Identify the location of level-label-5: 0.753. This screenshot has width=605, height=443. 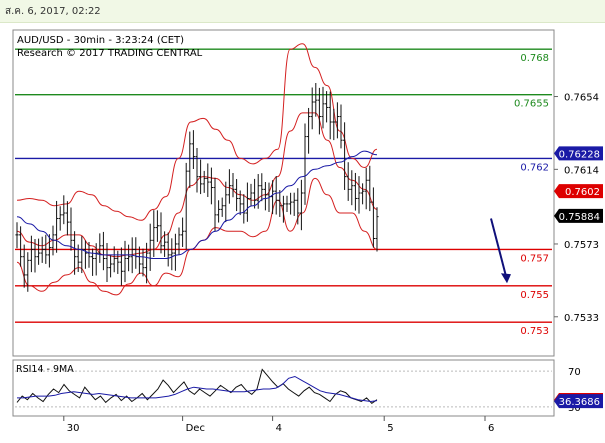
(534, 331).